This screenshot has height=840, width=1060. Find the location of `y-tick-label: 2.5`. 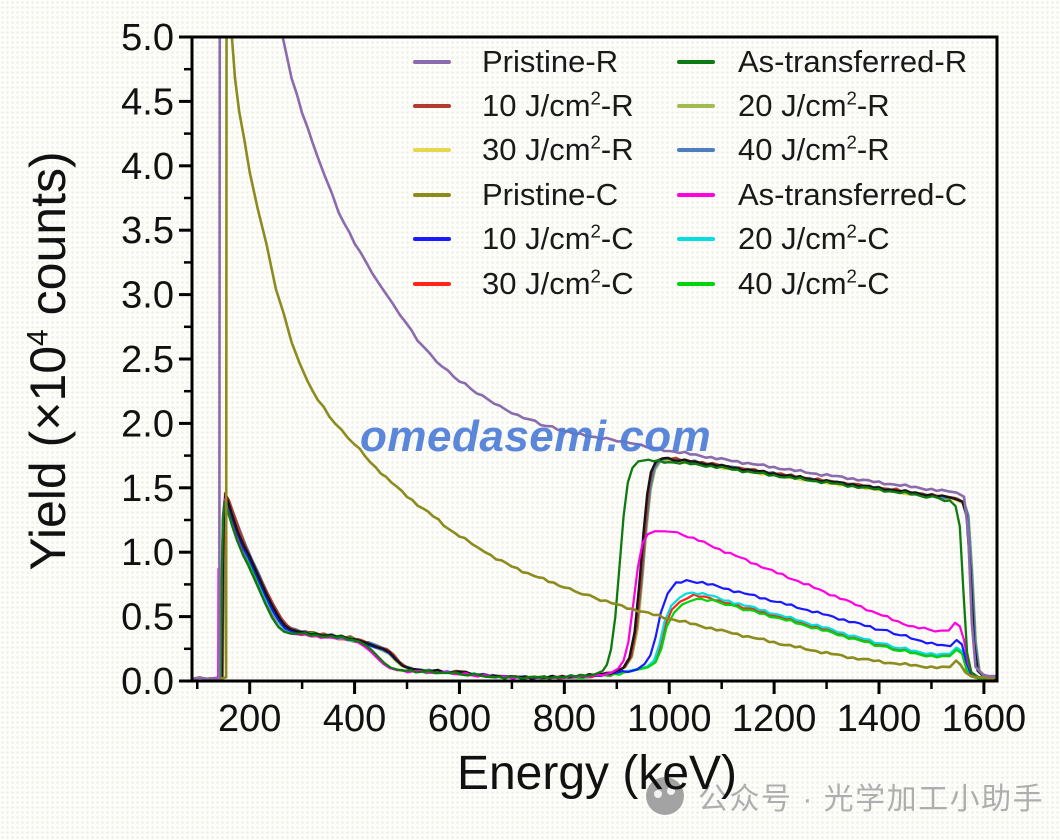

y-tick-label: 2.5 is located at coordinates (147, 360).